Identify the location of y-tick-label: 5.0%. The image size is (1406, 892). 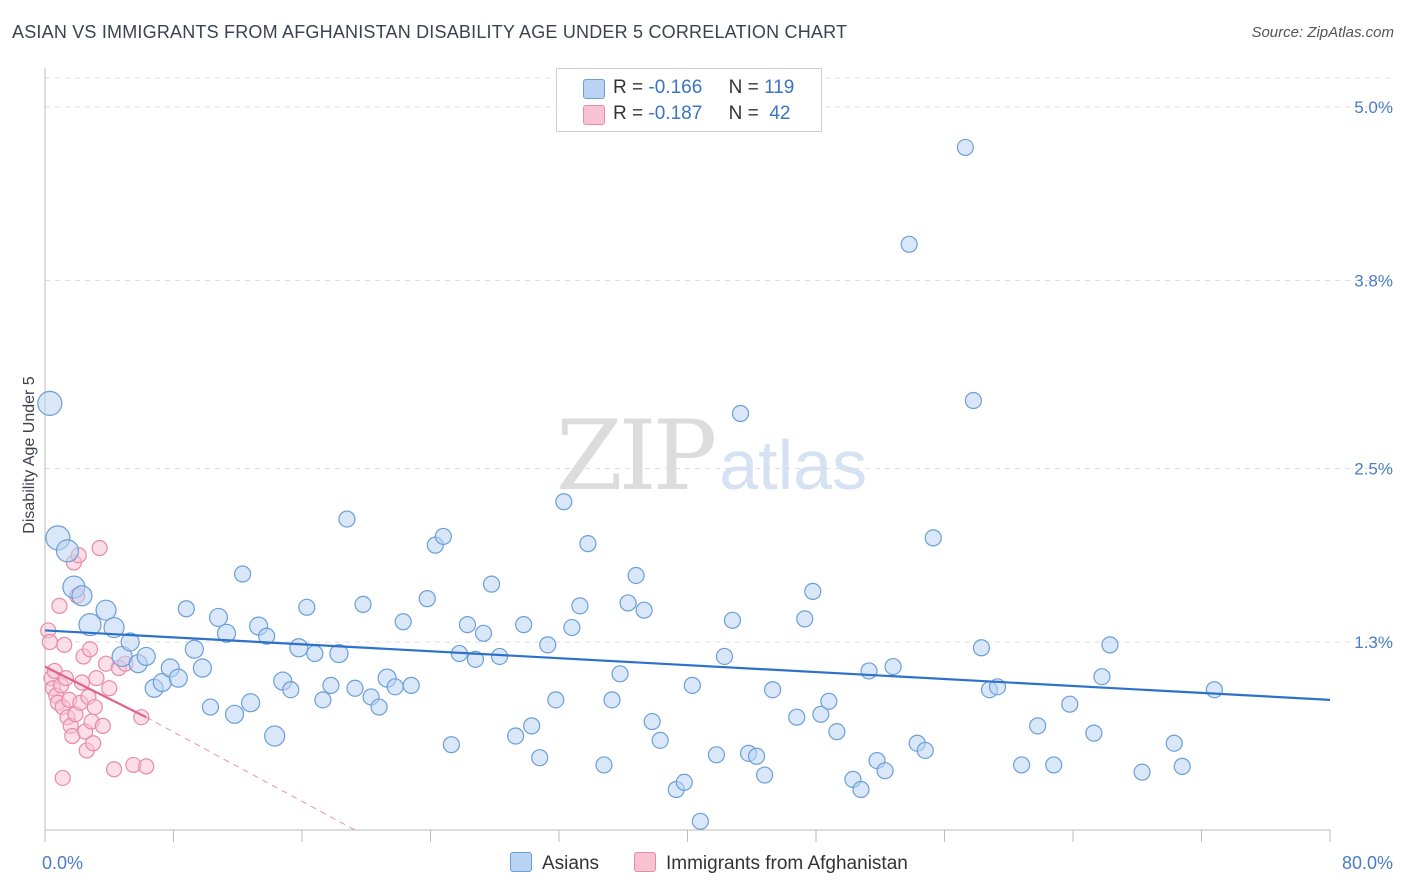
(1373, 107).